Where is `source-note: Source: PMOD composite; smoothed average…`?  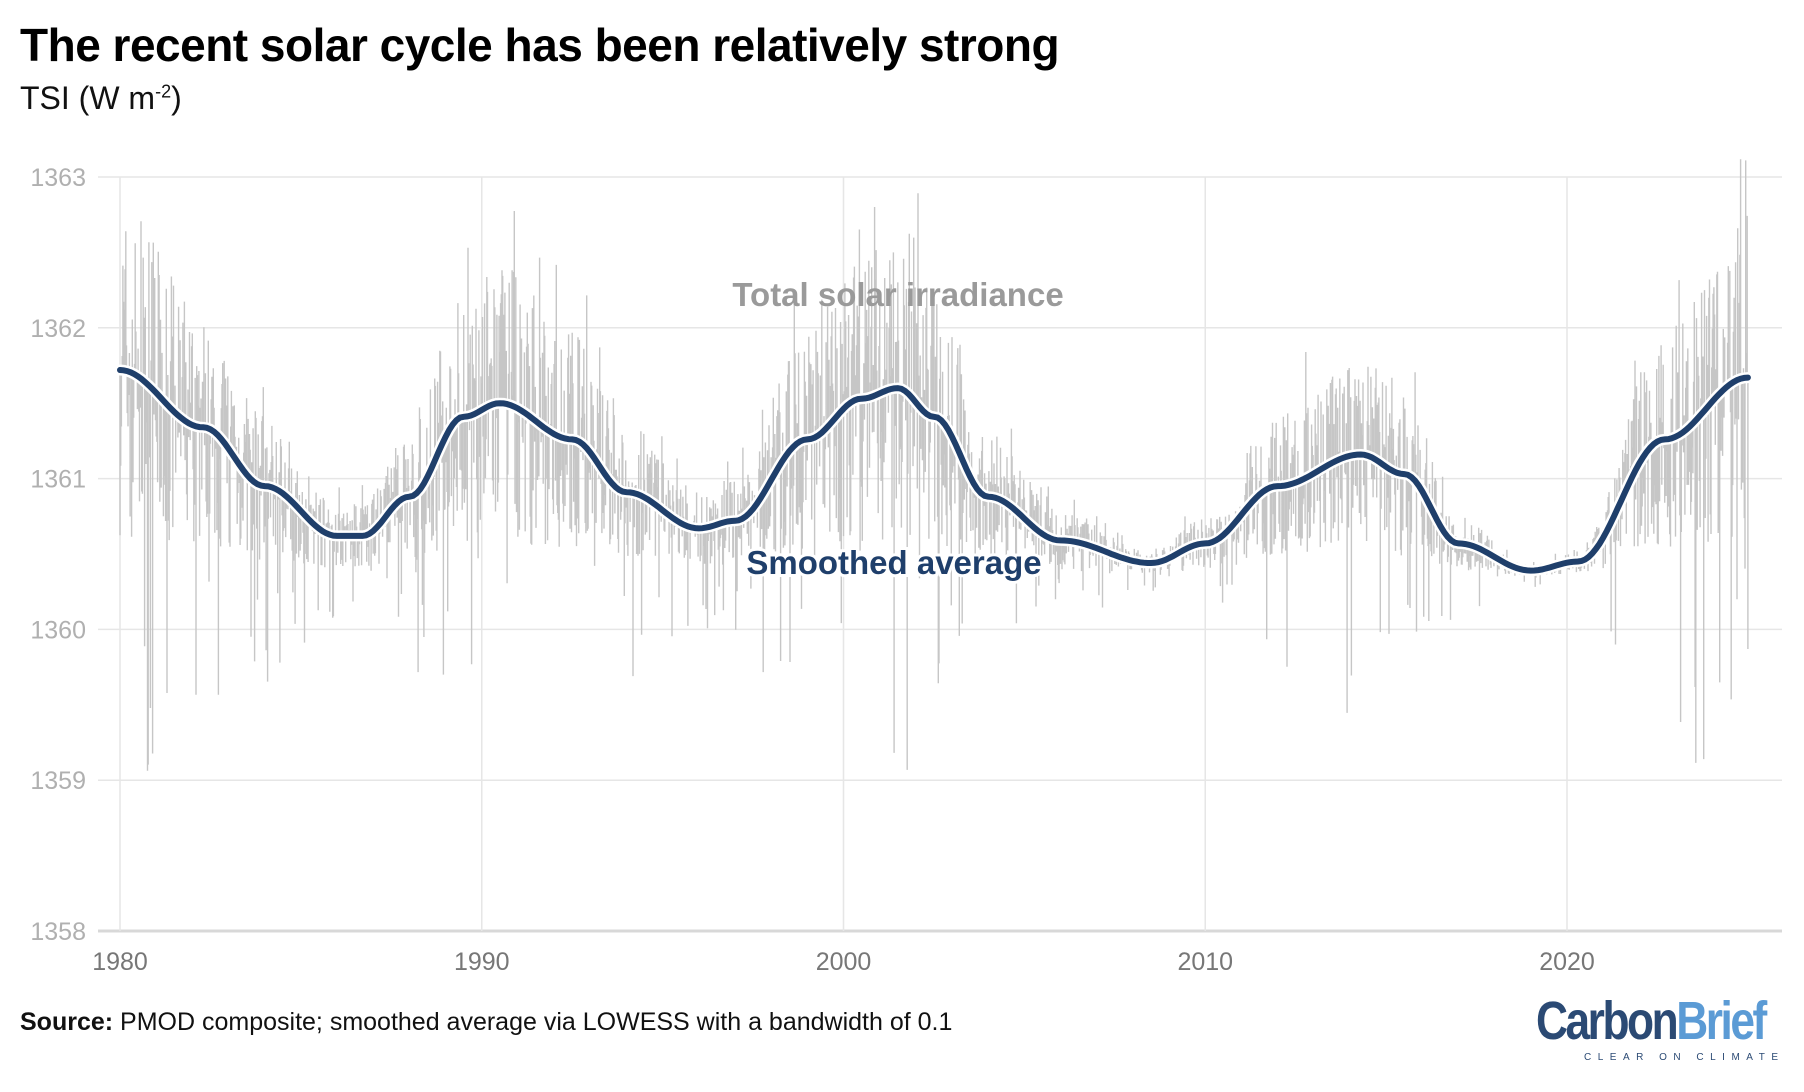 source-note: Source: PMOD composite; smoothed average… is located at coordinates (486, 1022).